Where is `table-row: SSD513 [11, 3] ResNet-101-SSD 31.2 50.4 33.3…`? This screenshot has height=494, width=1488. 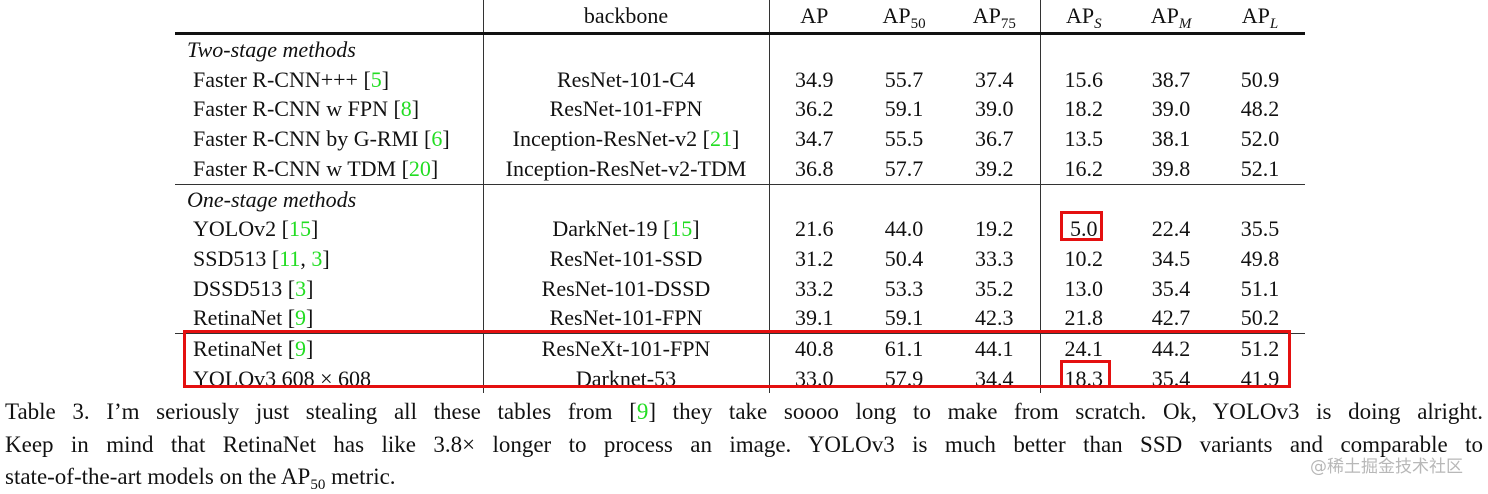 table-row: SSD513 [11, 3] ResNet-101-SSD 31.2 50.4 33.3… is located at coordinates (740, 258).